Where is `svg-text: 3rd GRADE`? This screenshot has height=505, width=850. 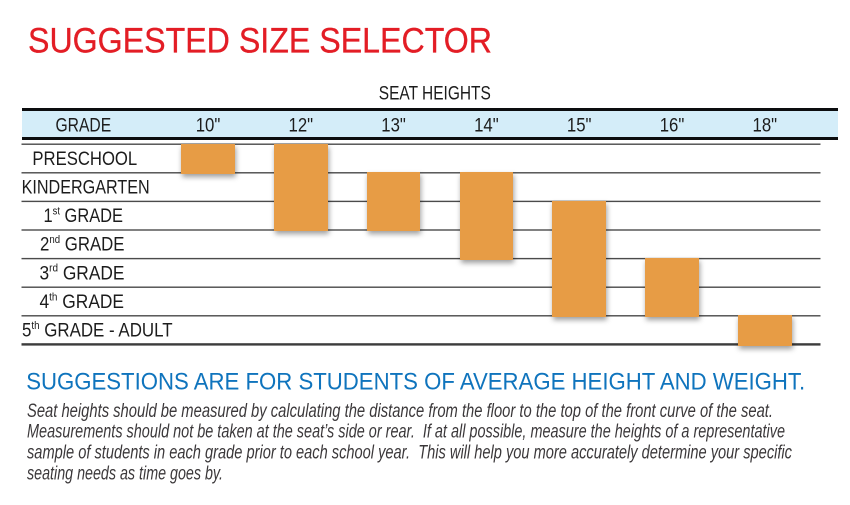
svg-text: 3rd GRADE is located at coordinates (82, 273).